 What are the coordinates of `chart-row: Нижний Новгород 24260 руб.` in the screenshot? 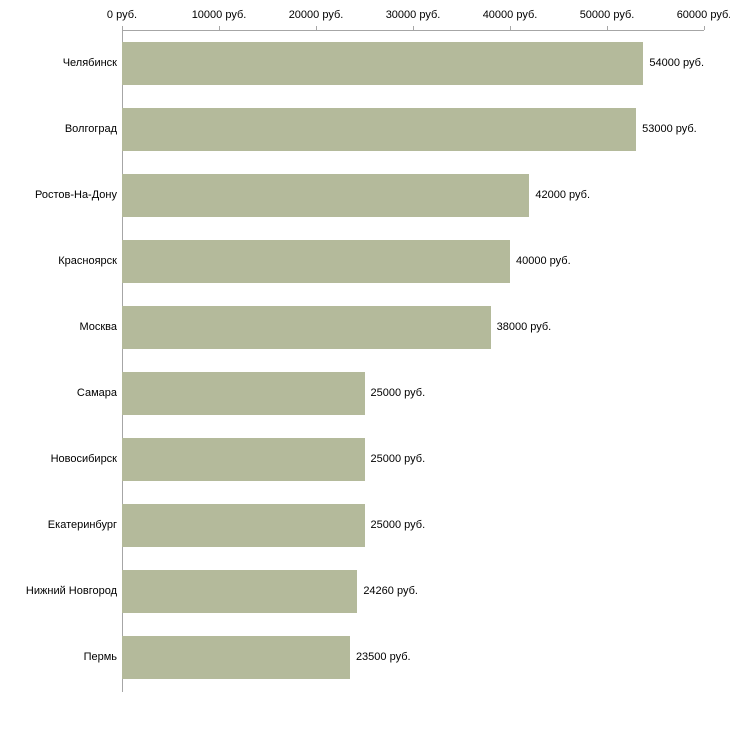 It's located at (365, 591).